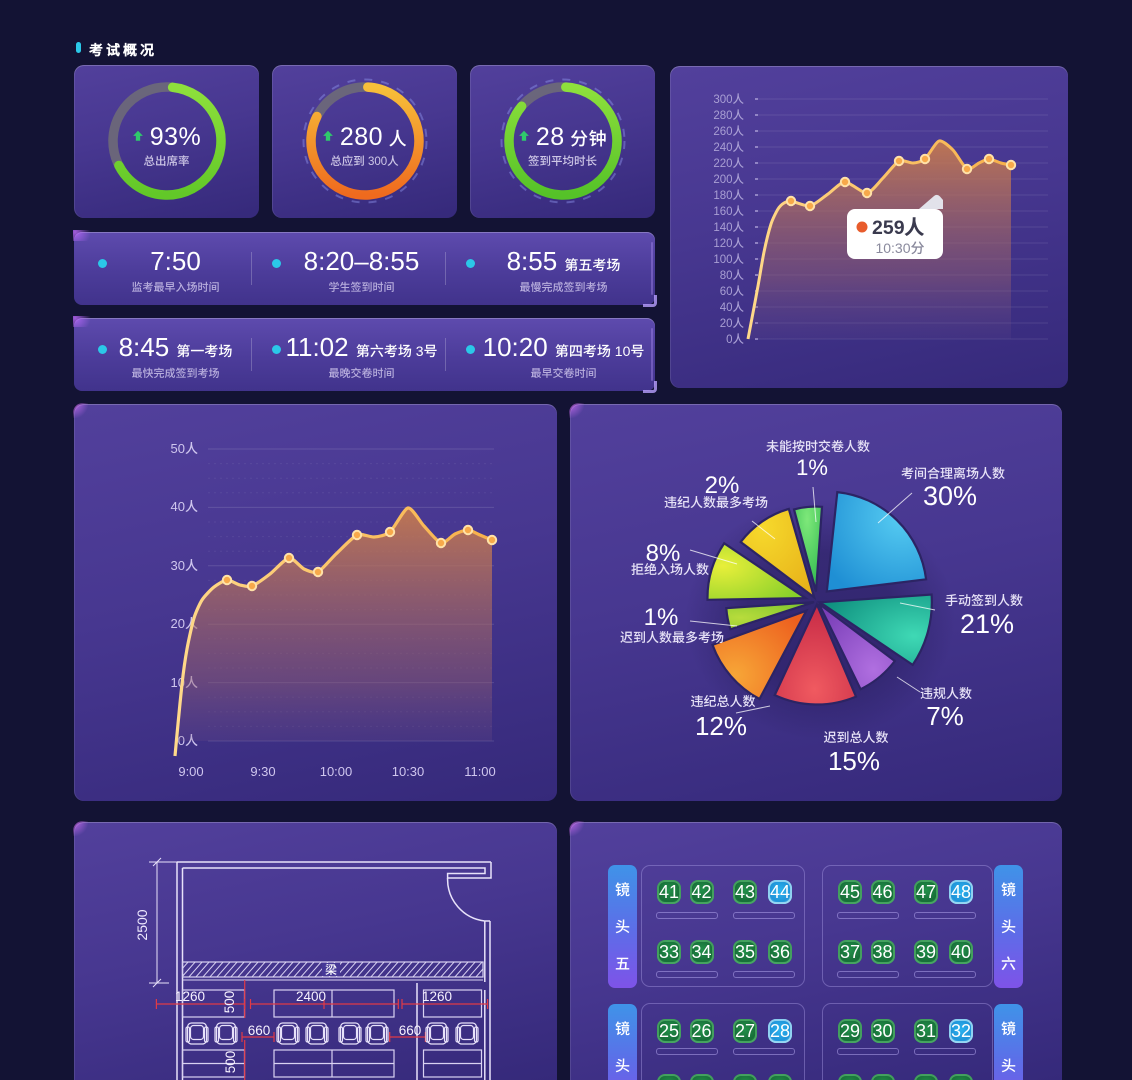 This screenshot has width=1132, height=1080. What do you see at coordinates (953, 473) in the screenshot?
I see `svg-text: 考间合理离场人数` at bounding box center [953, 473].